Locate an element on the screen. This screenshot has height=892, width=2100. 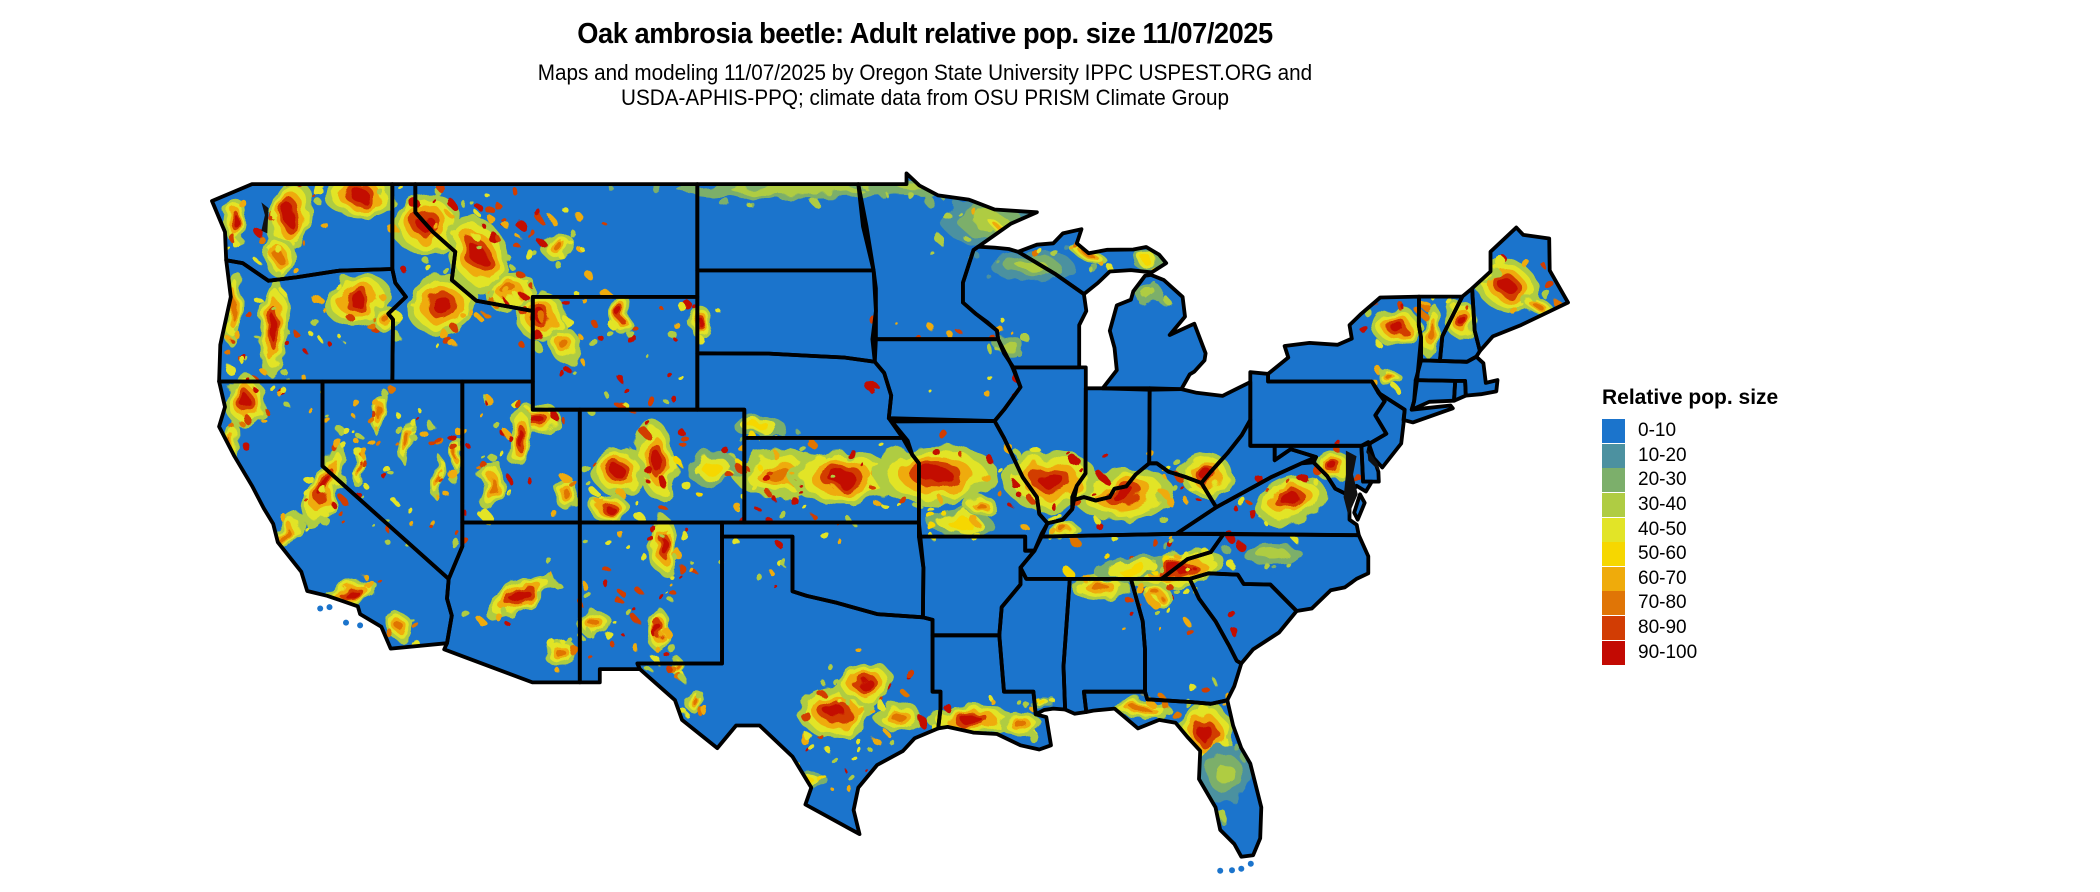
legend-item: 30-40 is located at coordinates (1690, 505).